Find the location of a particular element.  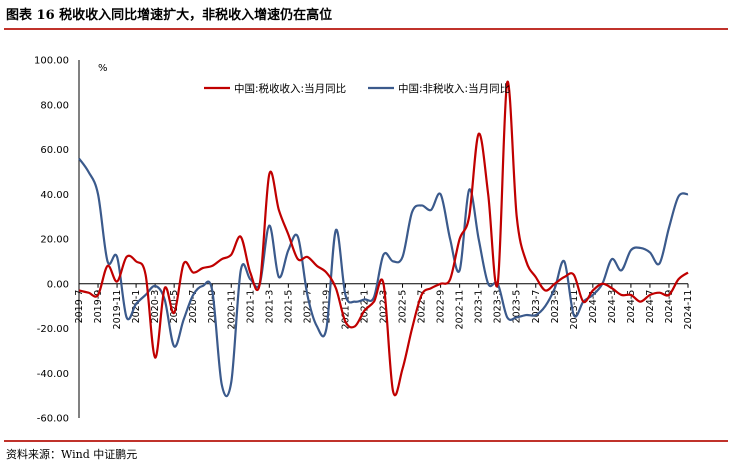

figure-title: 图表 16 税收收入同比增速扩大，非税收入增速仍在高位 is located at coordinates (169, 15).